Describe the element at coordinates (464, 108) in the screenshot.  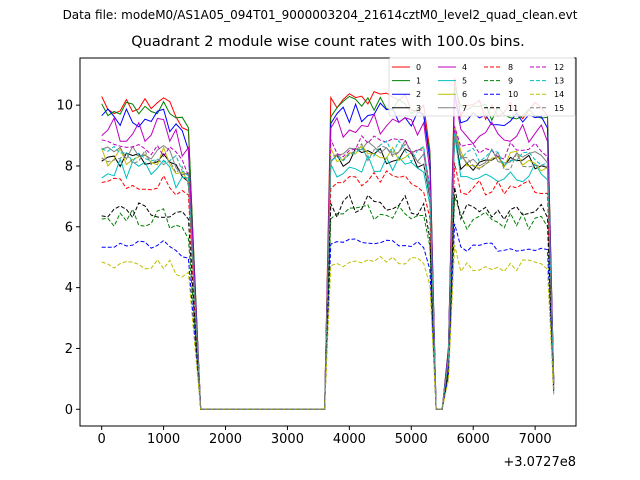
I see `legend-label: 7` at that location.